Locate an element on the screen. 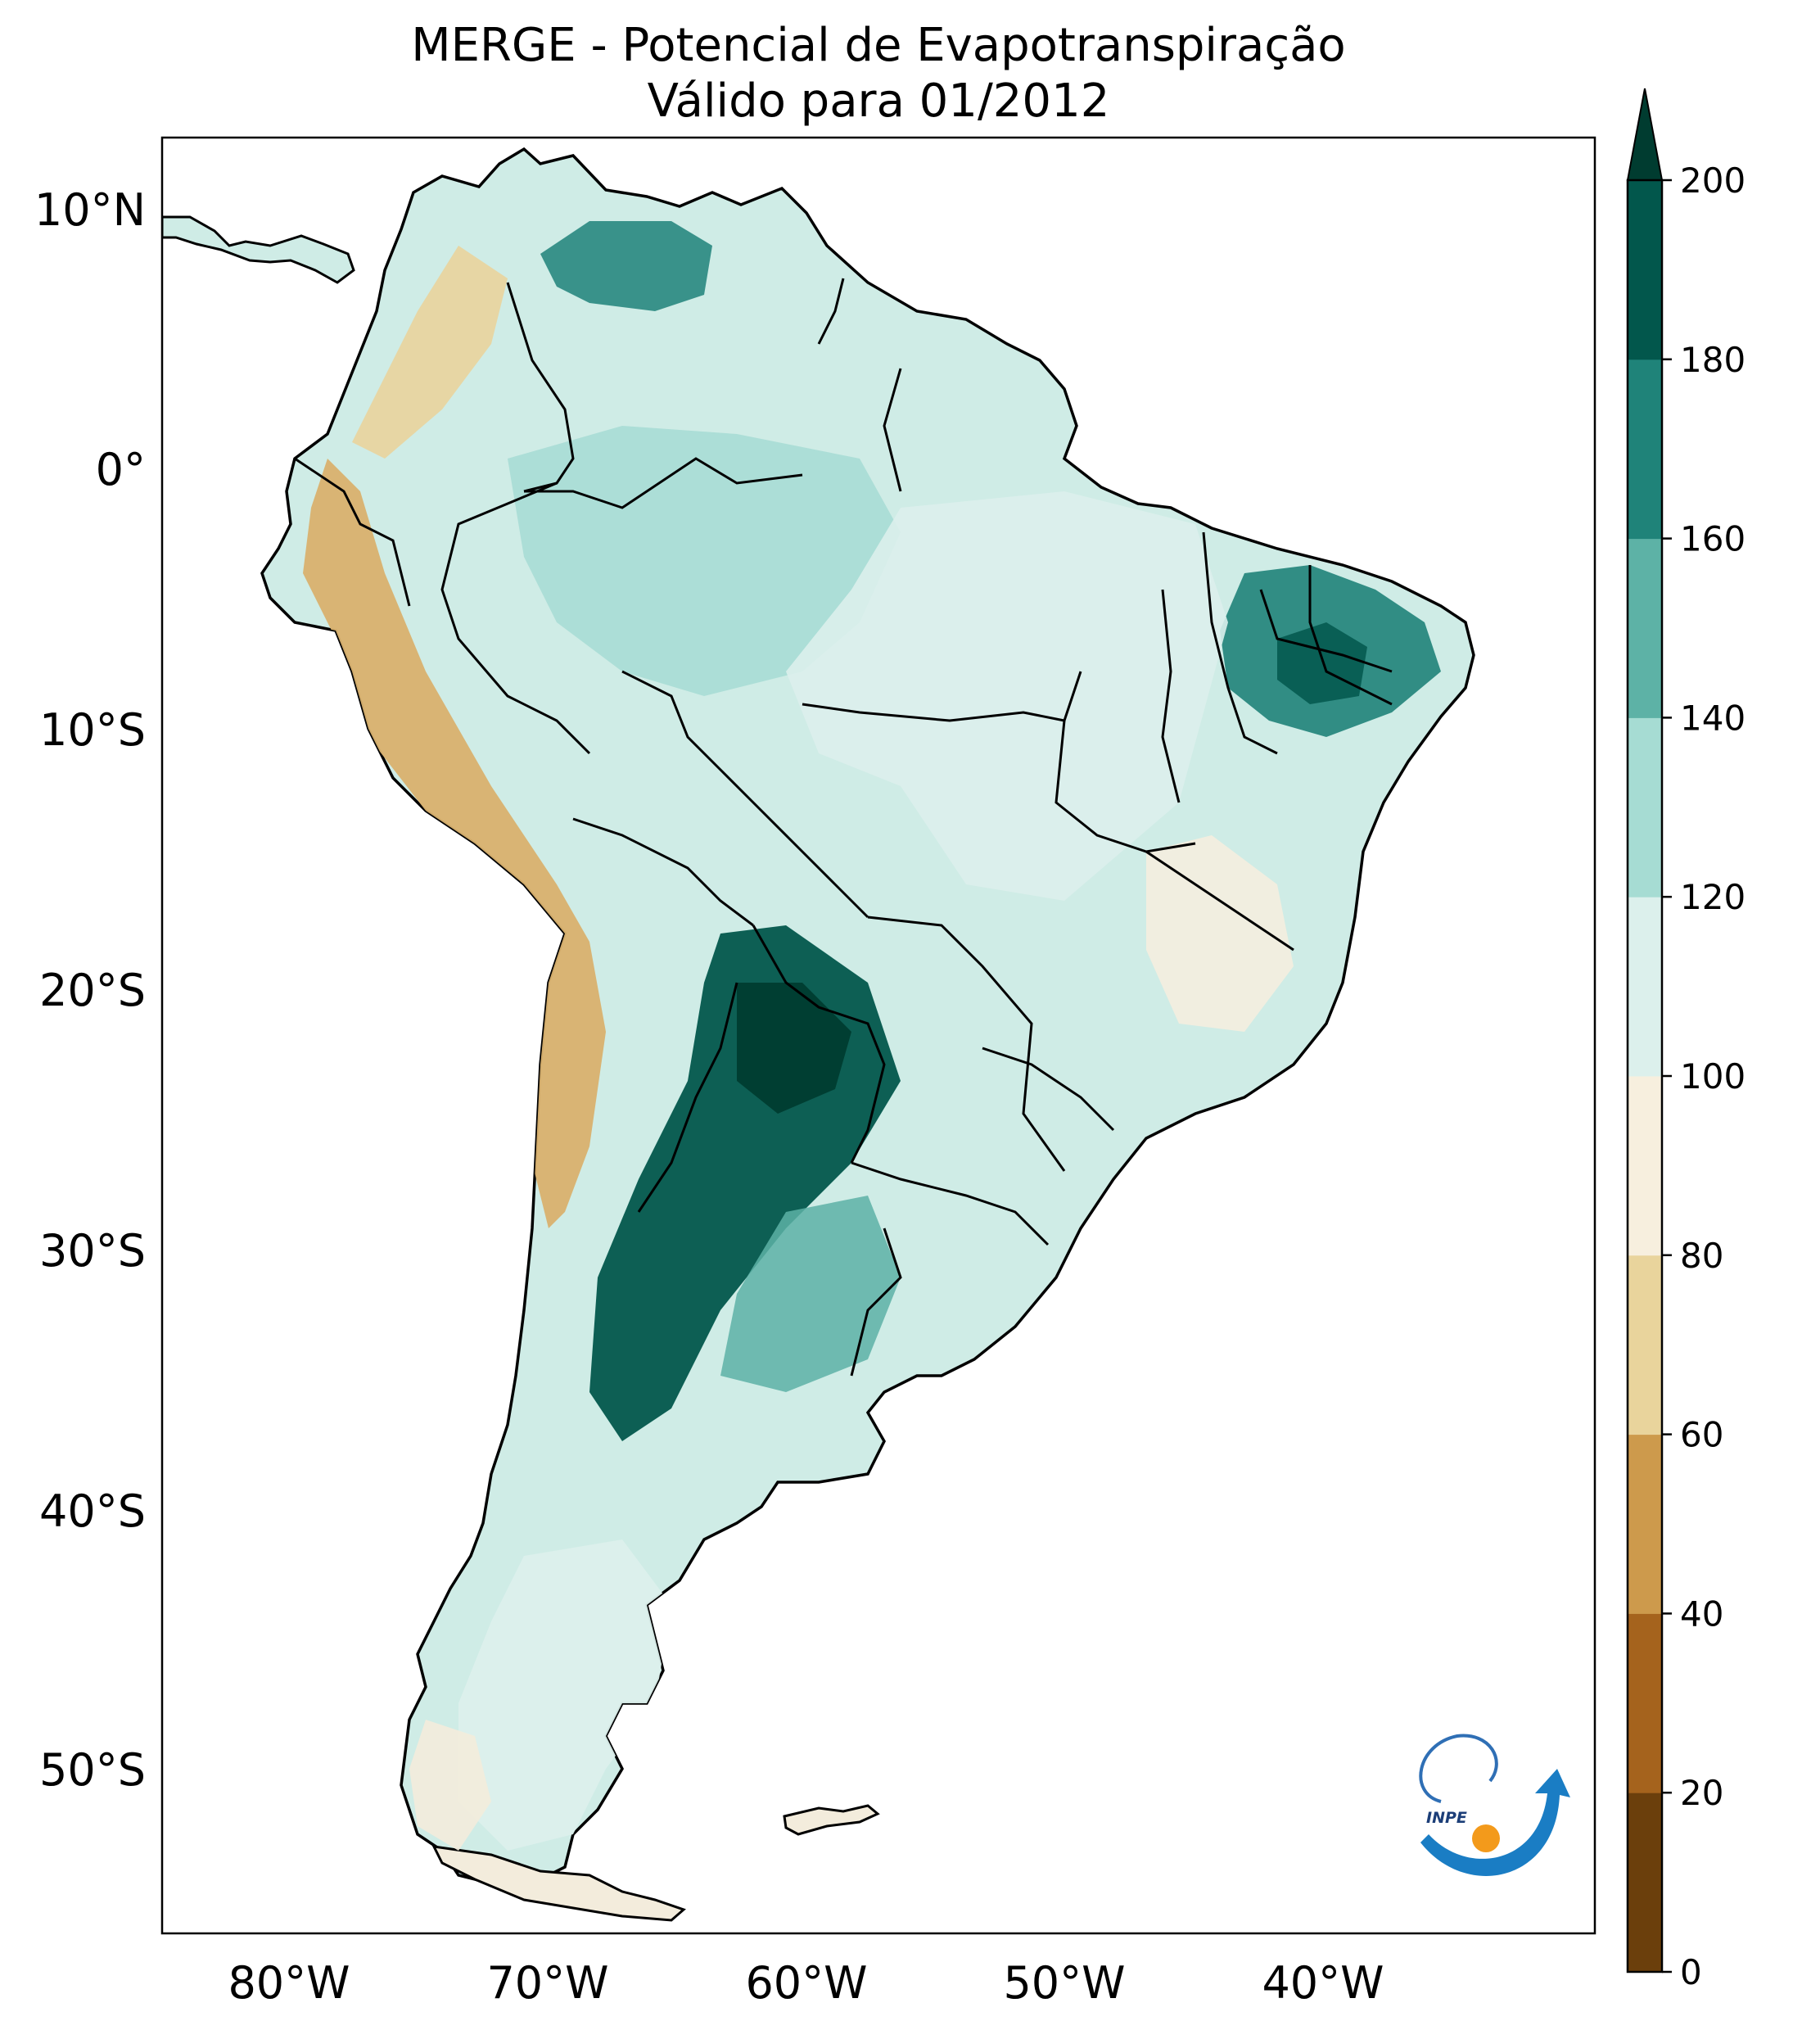 The width and height of the screenshot is (1820, 2030). pet-southern-tip-zone is located at coordinates (450, 1785).